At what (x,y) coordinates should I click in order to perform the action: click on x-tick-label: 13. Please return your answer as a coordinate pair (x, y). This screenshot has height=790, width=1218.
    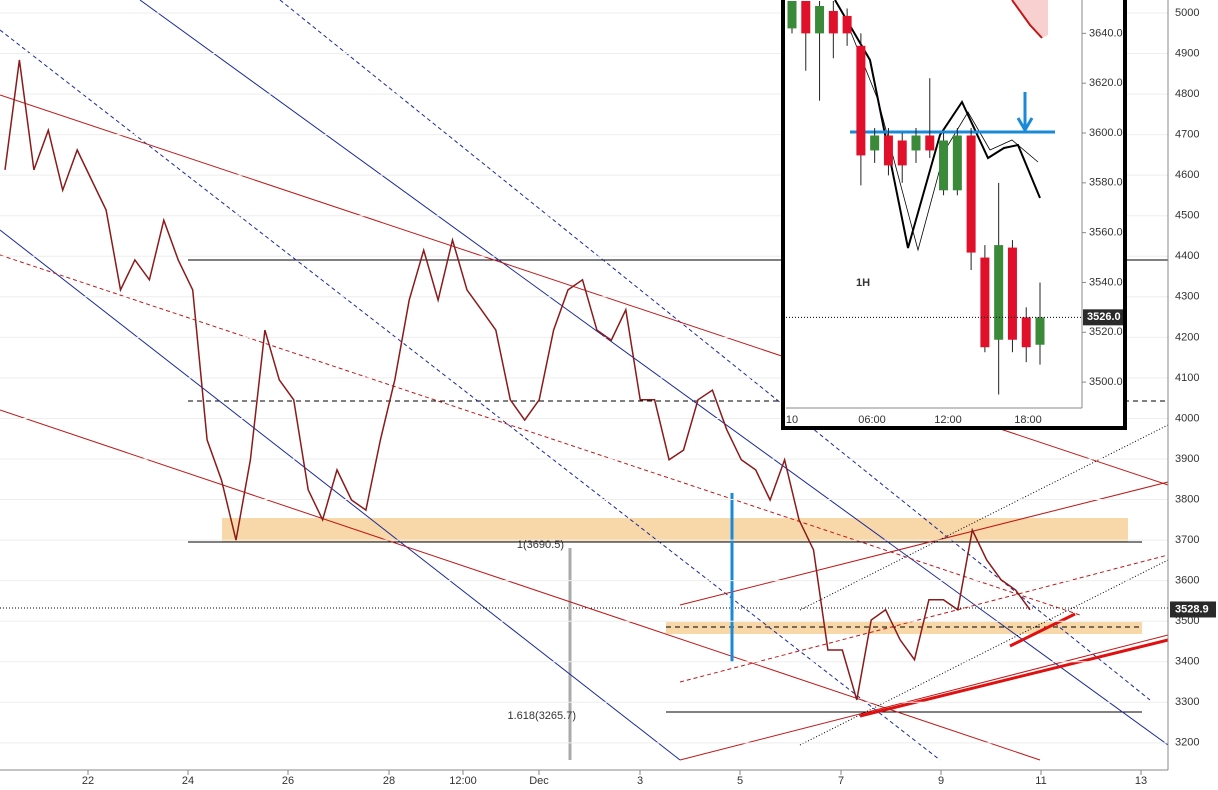
    Looking at the image, I should click on (1141, 781).